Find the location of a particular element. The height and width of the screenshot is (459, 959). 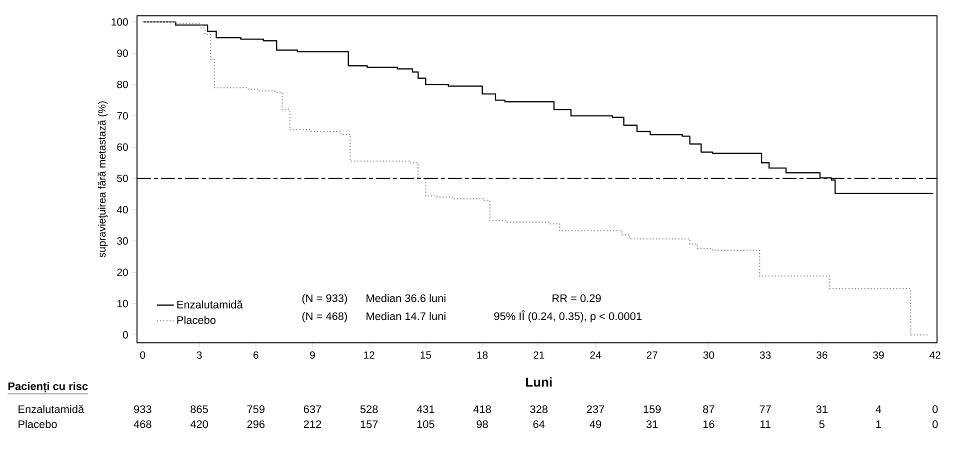

text: 431 is located at coordinates (425, 409).